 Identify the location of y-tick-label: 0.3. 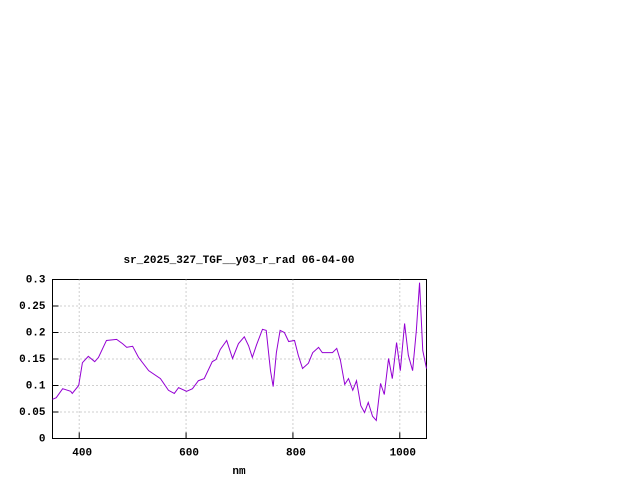
(36, 280).